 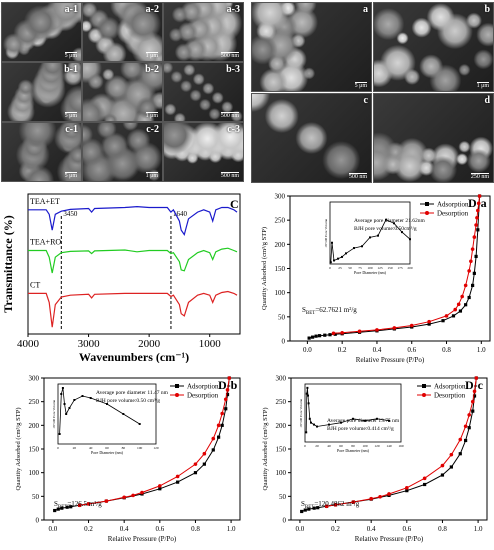 What do you see at coordinates (353, 413) in the screenshot?
I see `bet-inset-frame` at bounding box center [353, 413].